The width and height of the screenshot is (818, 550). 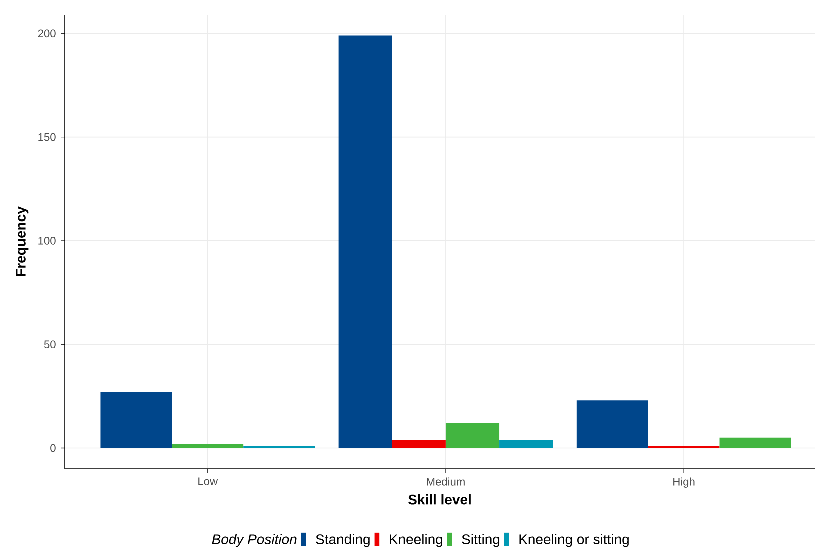 What do you see at coordinates (208, 482) in the screenshot?
I see `x-tick-label: Low` at bounding box center [208, 482].